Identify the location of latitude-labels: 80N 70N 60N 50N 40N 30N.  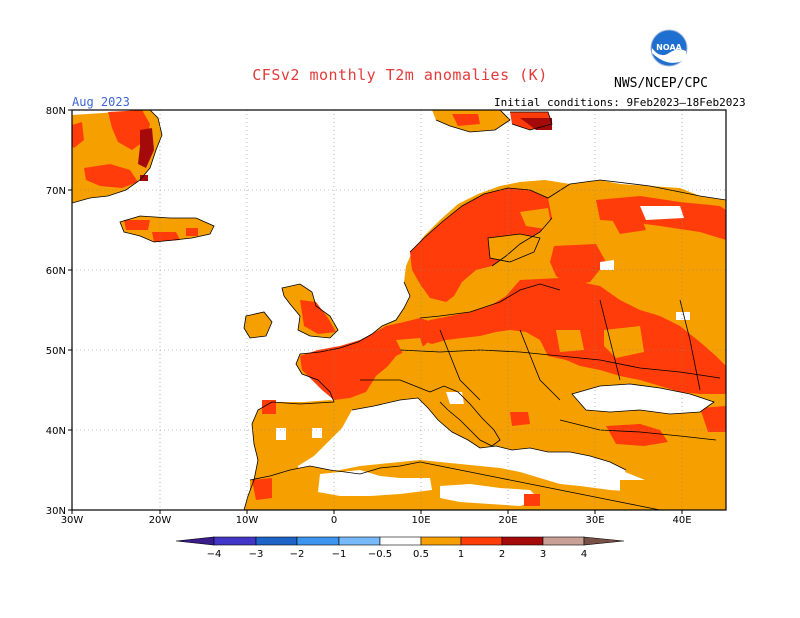
(56, 311).